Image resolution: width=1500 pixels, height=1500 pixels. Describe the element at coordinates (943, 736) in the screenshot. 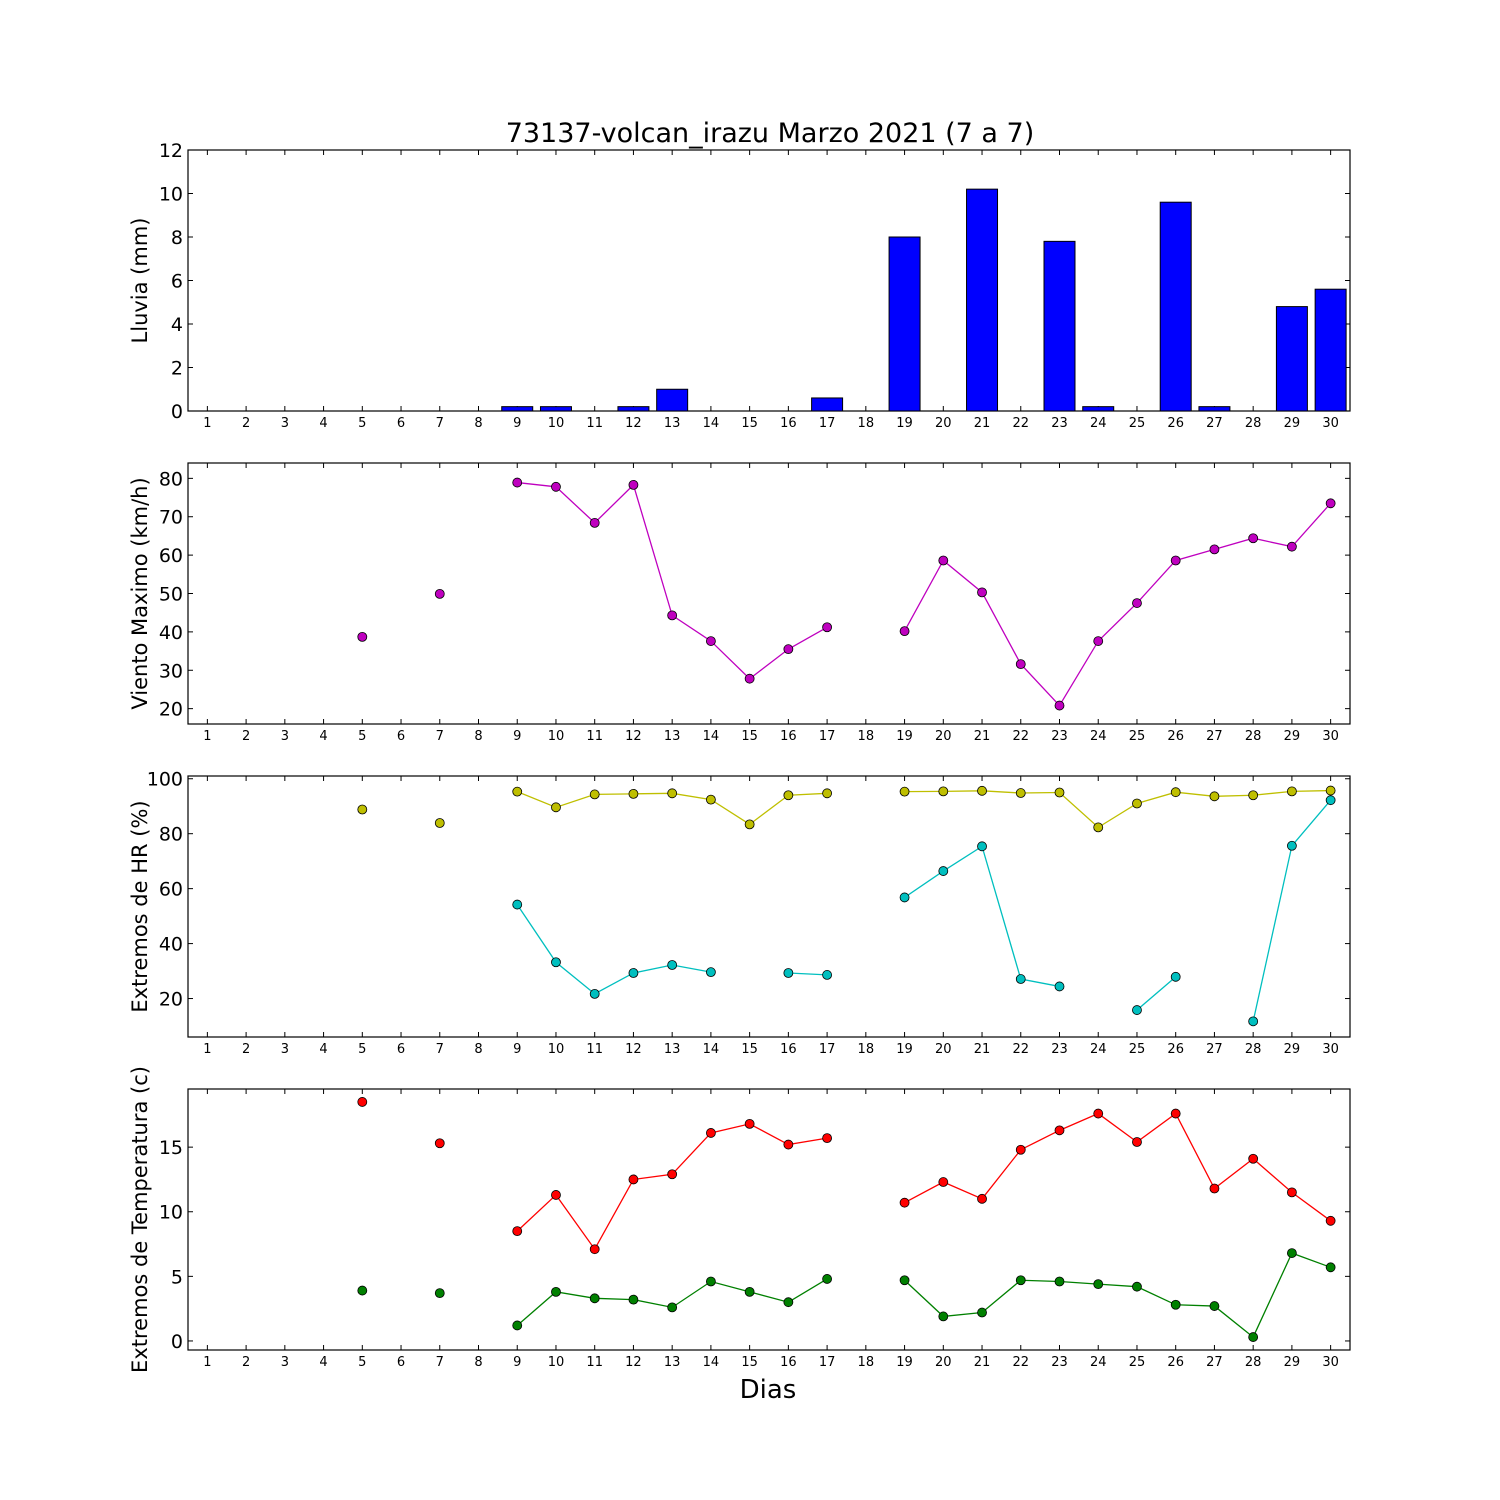

I see `x-tick-label: 20` at that location.